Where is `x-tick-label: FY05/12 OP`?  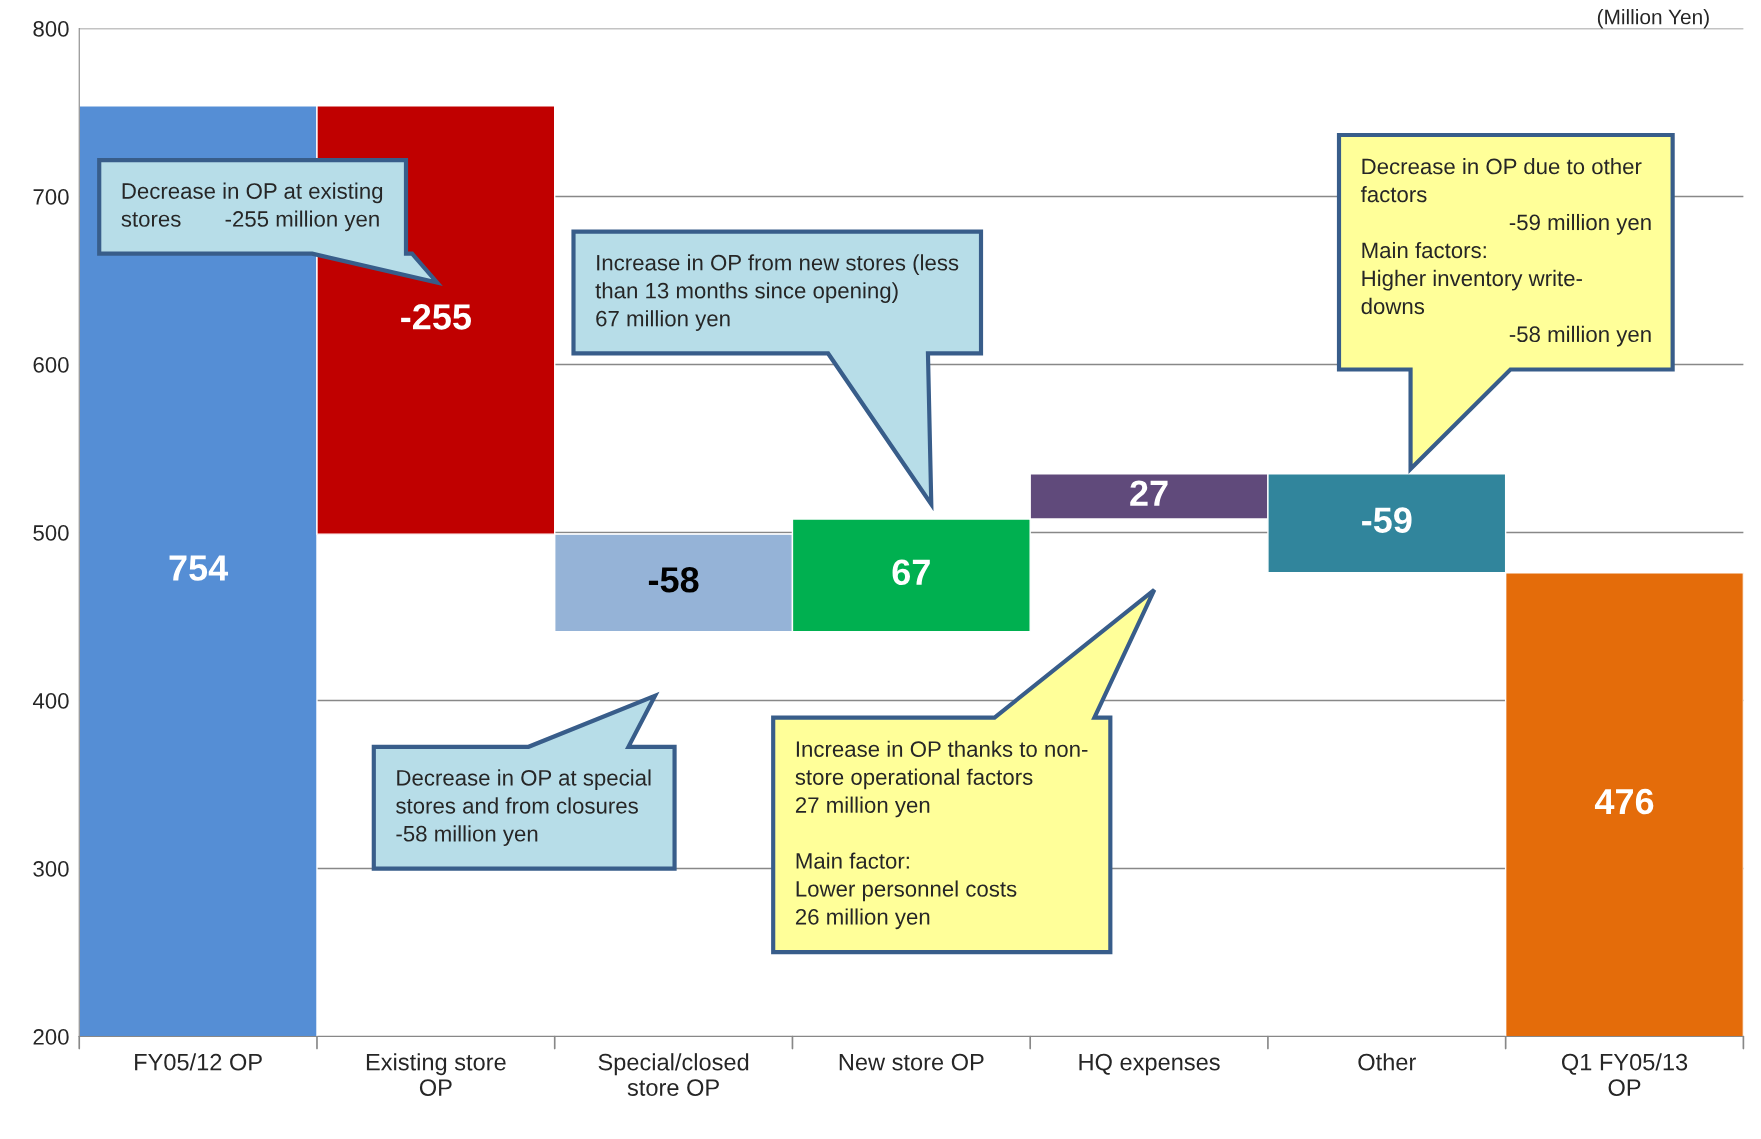 x-tick-label: FY05/12 OP is located at coordinates (198, 1062).